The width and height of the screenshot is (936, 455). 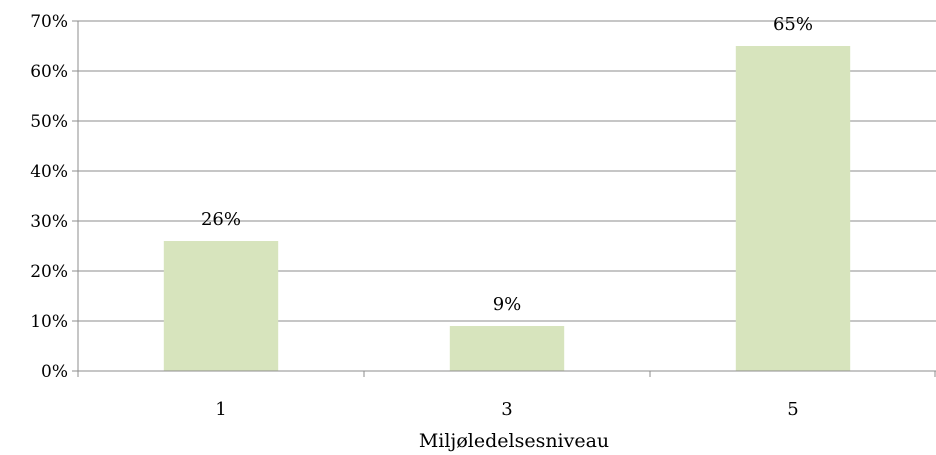 What do you see at coordinates (221, 219) in the screenshot?
I see `data-label: 26%` at bounding box center [221, 219].